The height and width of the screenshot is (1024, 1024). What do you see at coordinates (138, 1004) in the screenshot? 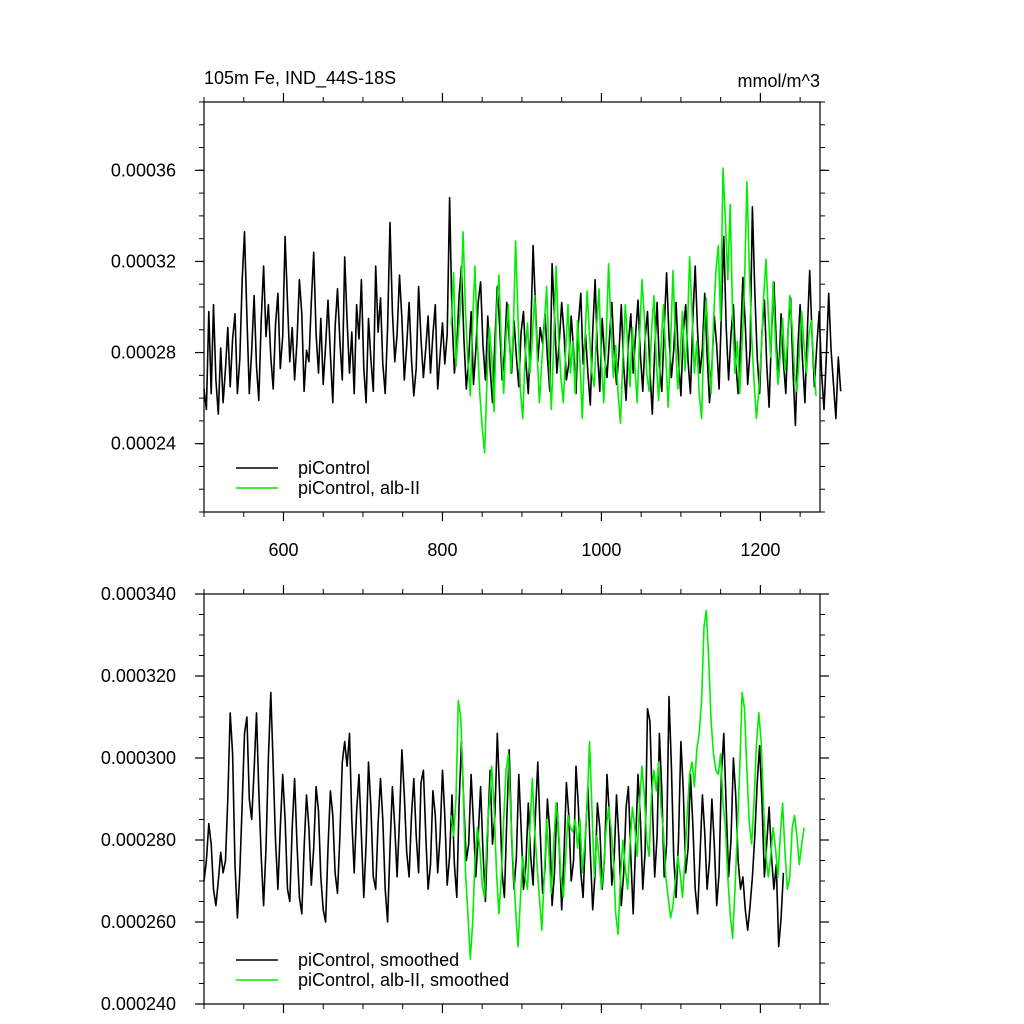
I see `y-tick-label: 0.000240` at bounding box center [138, 1004].